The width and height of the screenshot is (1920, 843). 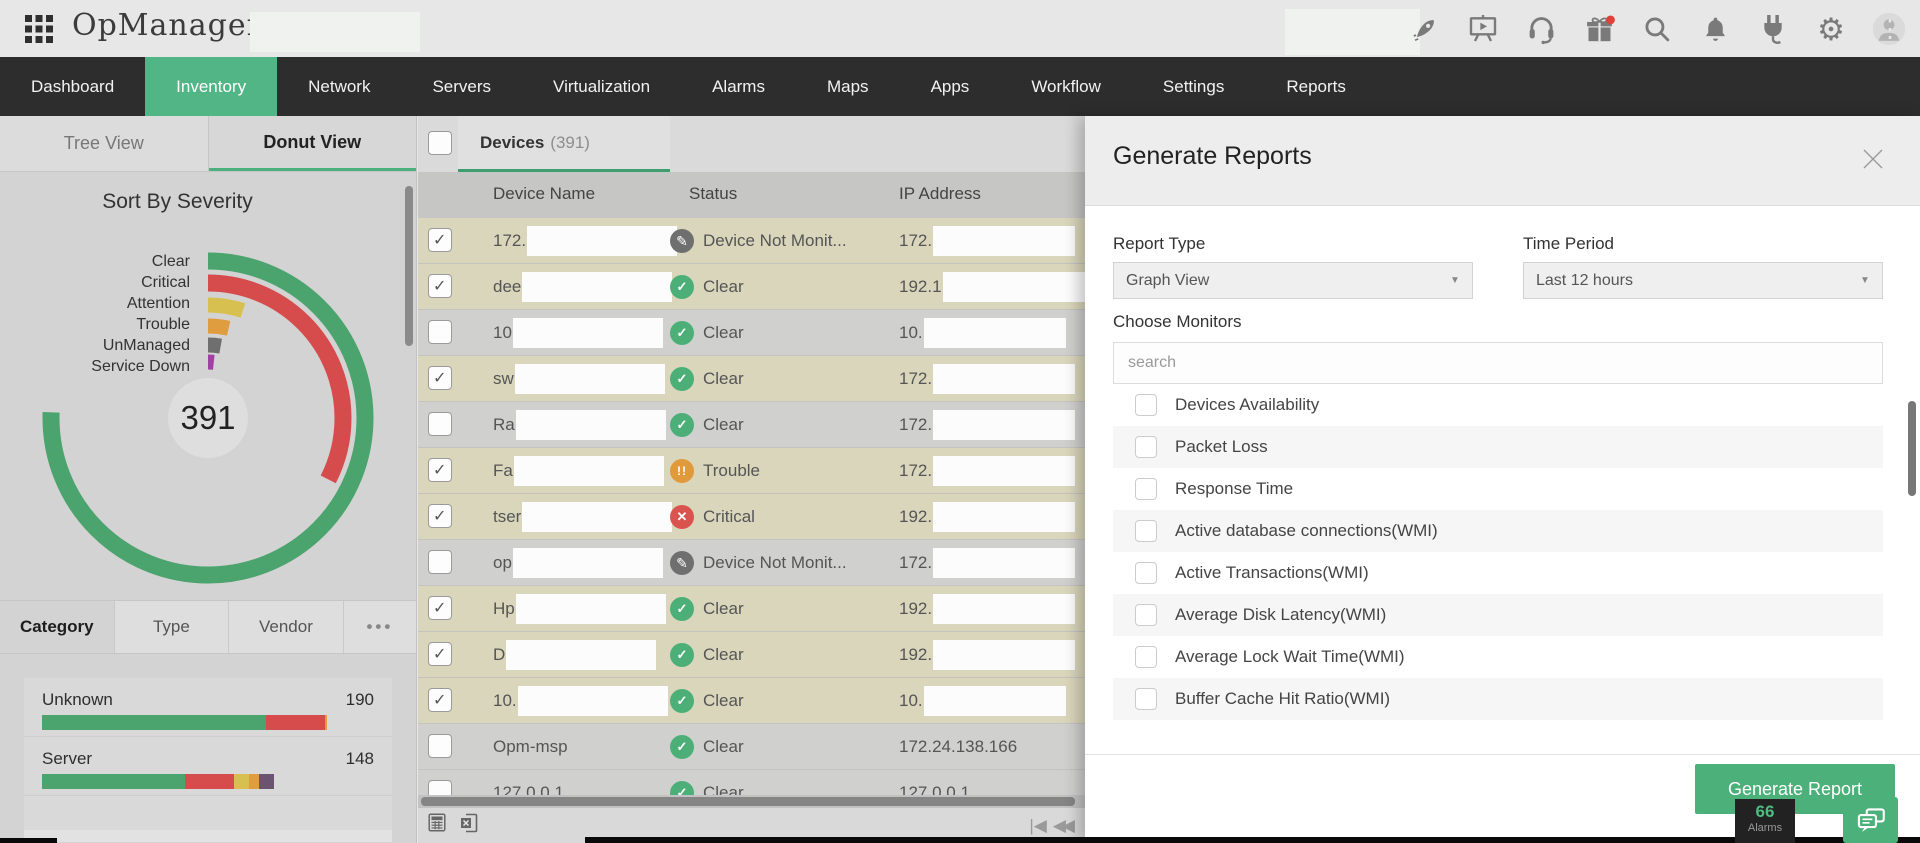 What do you see at coordinates (104, 143) in the screenshot?
I see `tab-tree-view: Tree View` at bounding box center [104, 143].